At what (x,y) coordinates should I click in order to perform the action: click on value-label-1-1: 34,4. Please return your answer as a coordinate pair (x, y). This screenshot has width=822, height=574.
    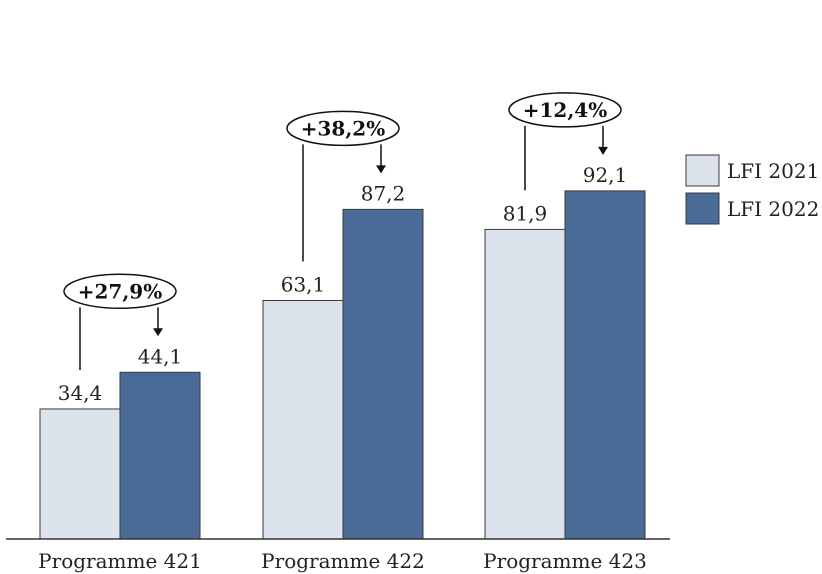
    Looking at the image, I should click on (80, 393).